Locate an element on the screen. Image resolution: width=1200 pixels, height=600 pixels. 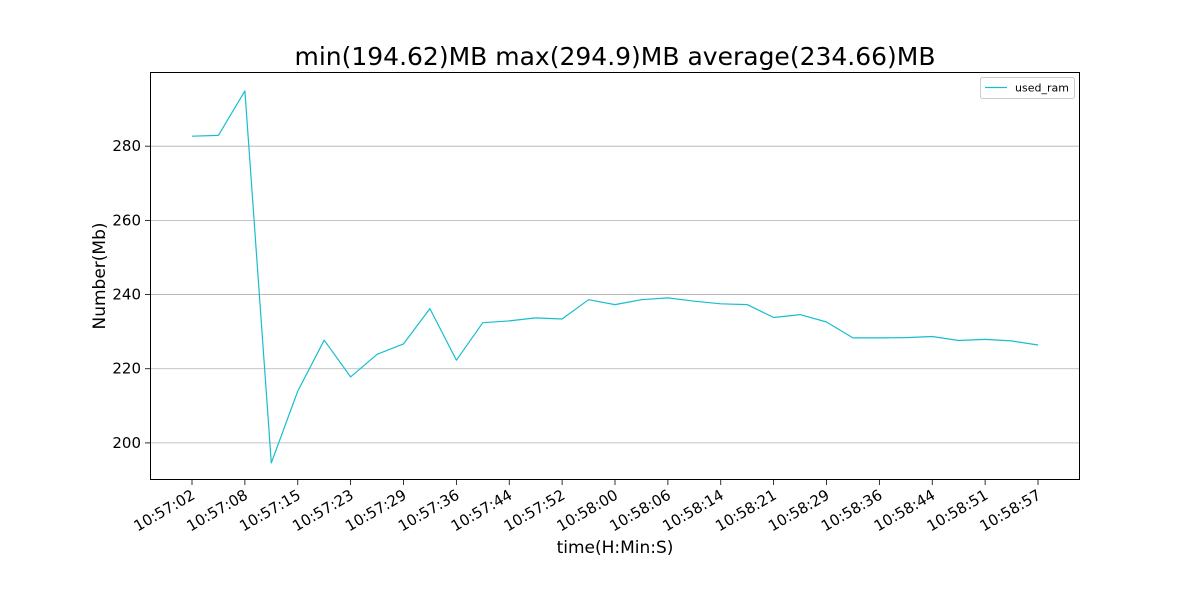
y-tick-label: 200 is located at coordinates (126, 443).